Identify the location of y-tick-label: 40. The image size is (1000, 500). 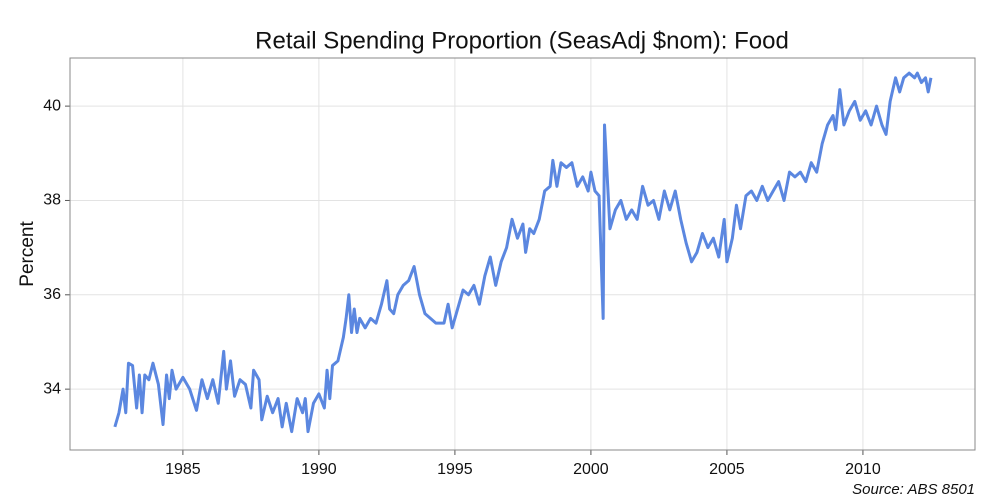
(52, 105).